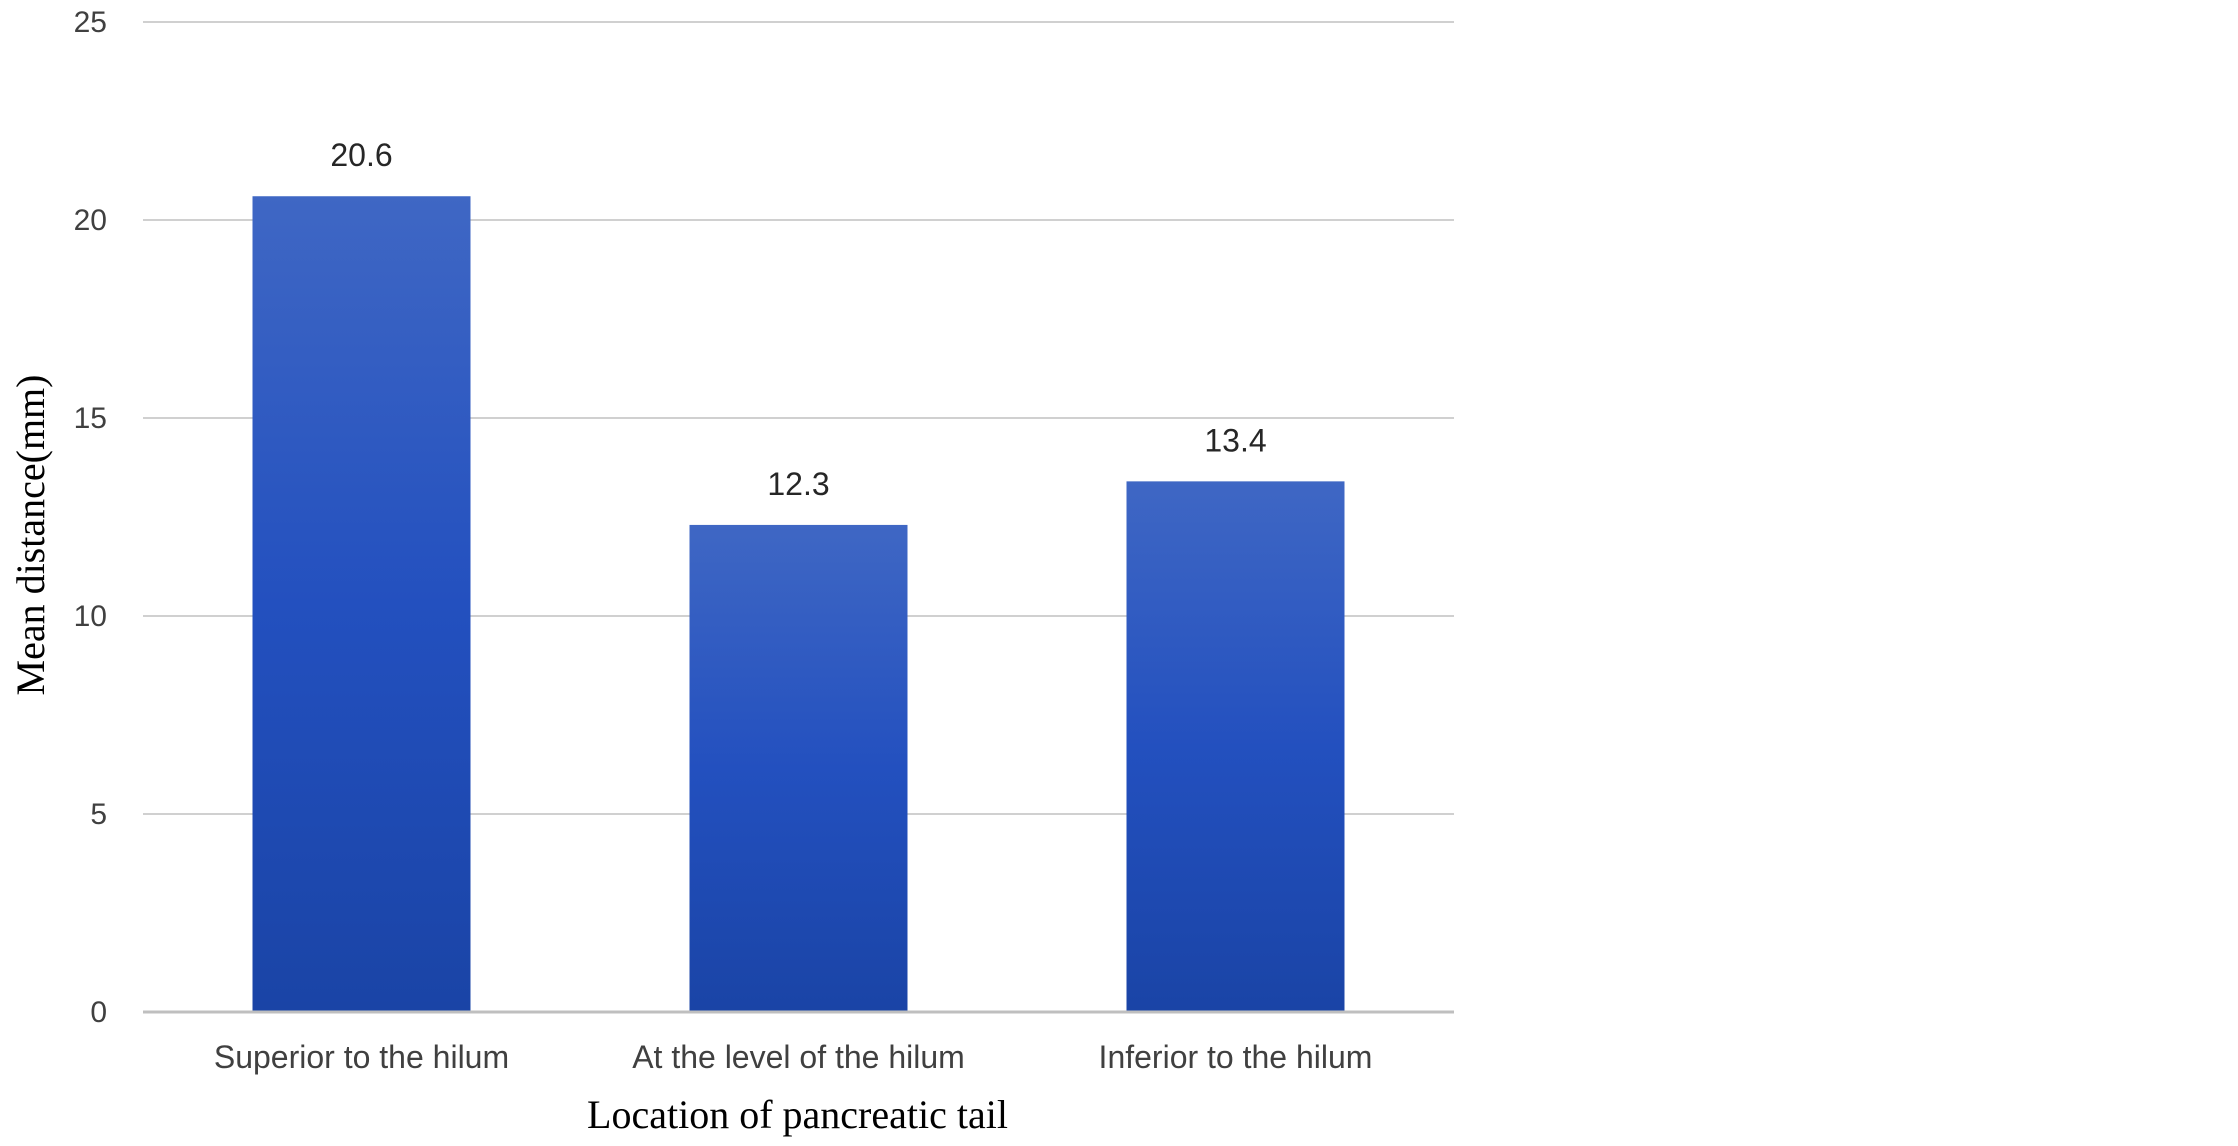 The width and height of the screenshot is (2238, 1146). What do you see at coordinates (798, 484) in the screenshot?
I see `data-label: 12.3` at bounding box center [798, 484].